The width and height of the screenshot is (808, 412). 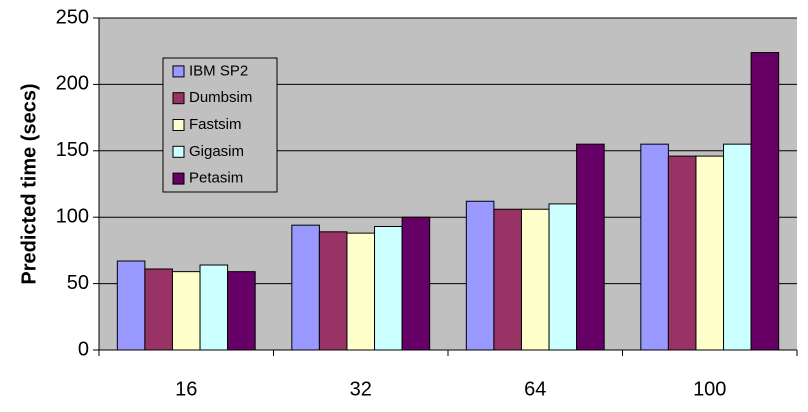 I want to click on legend-label: Fastsim, so click(x=215, y=124).